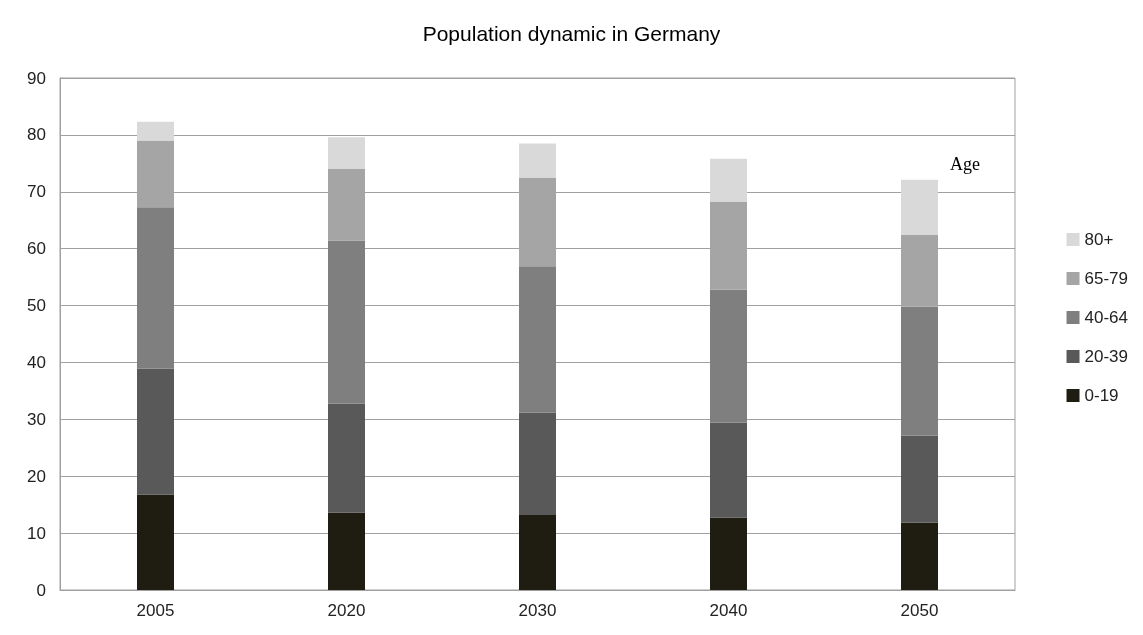 The height and width of the screenshot is (635, 1143). Describe the element at coordinates (36, 249) in the screenshot. I see `y-tick-label: 60` at that location.